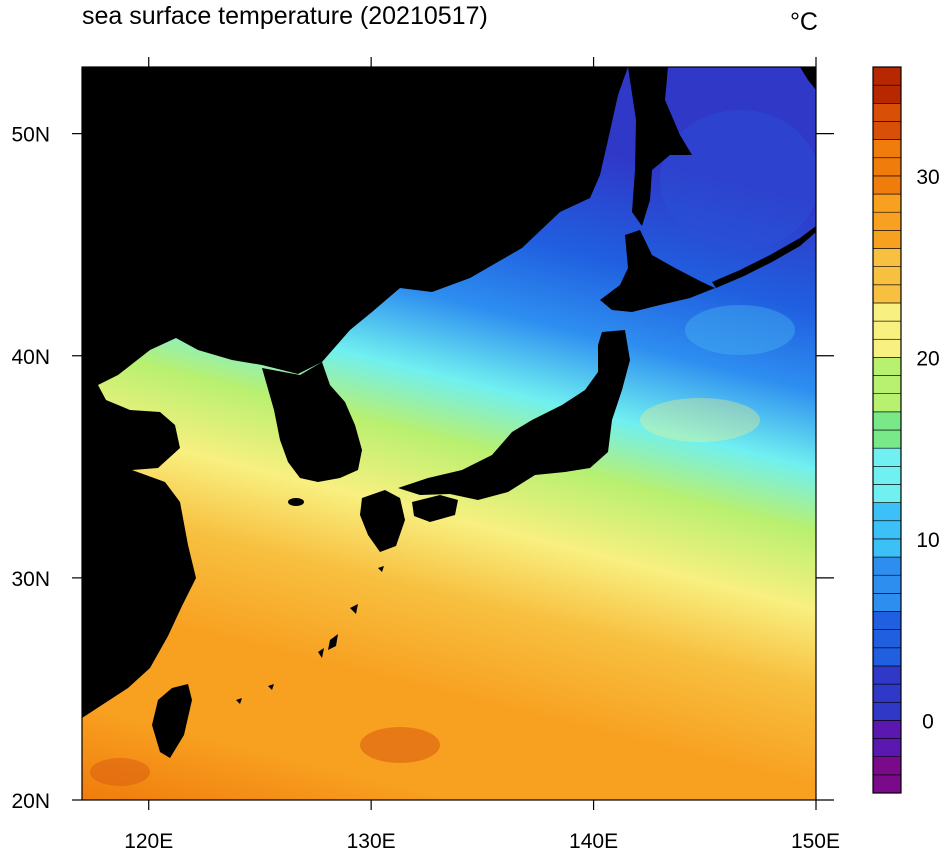 This screenshot has height=858, width=941. I want to click on land-sakhalin, so click(660, 146).